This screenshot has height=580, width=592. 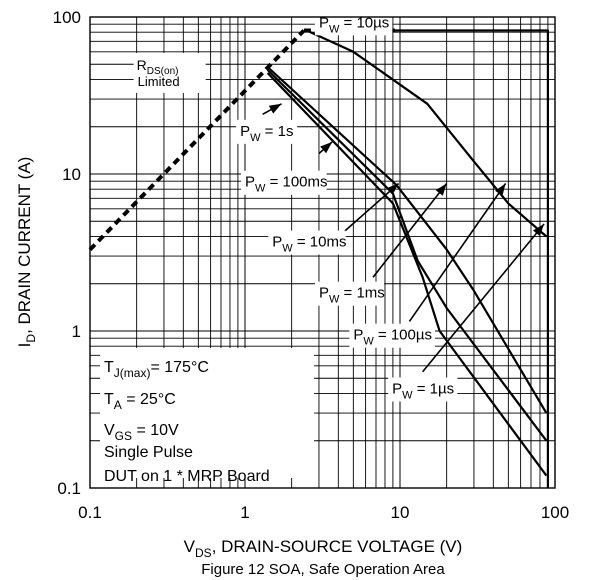 I want to click on pulse-width-label: PW = 1µs, so click(x=423, y=390).